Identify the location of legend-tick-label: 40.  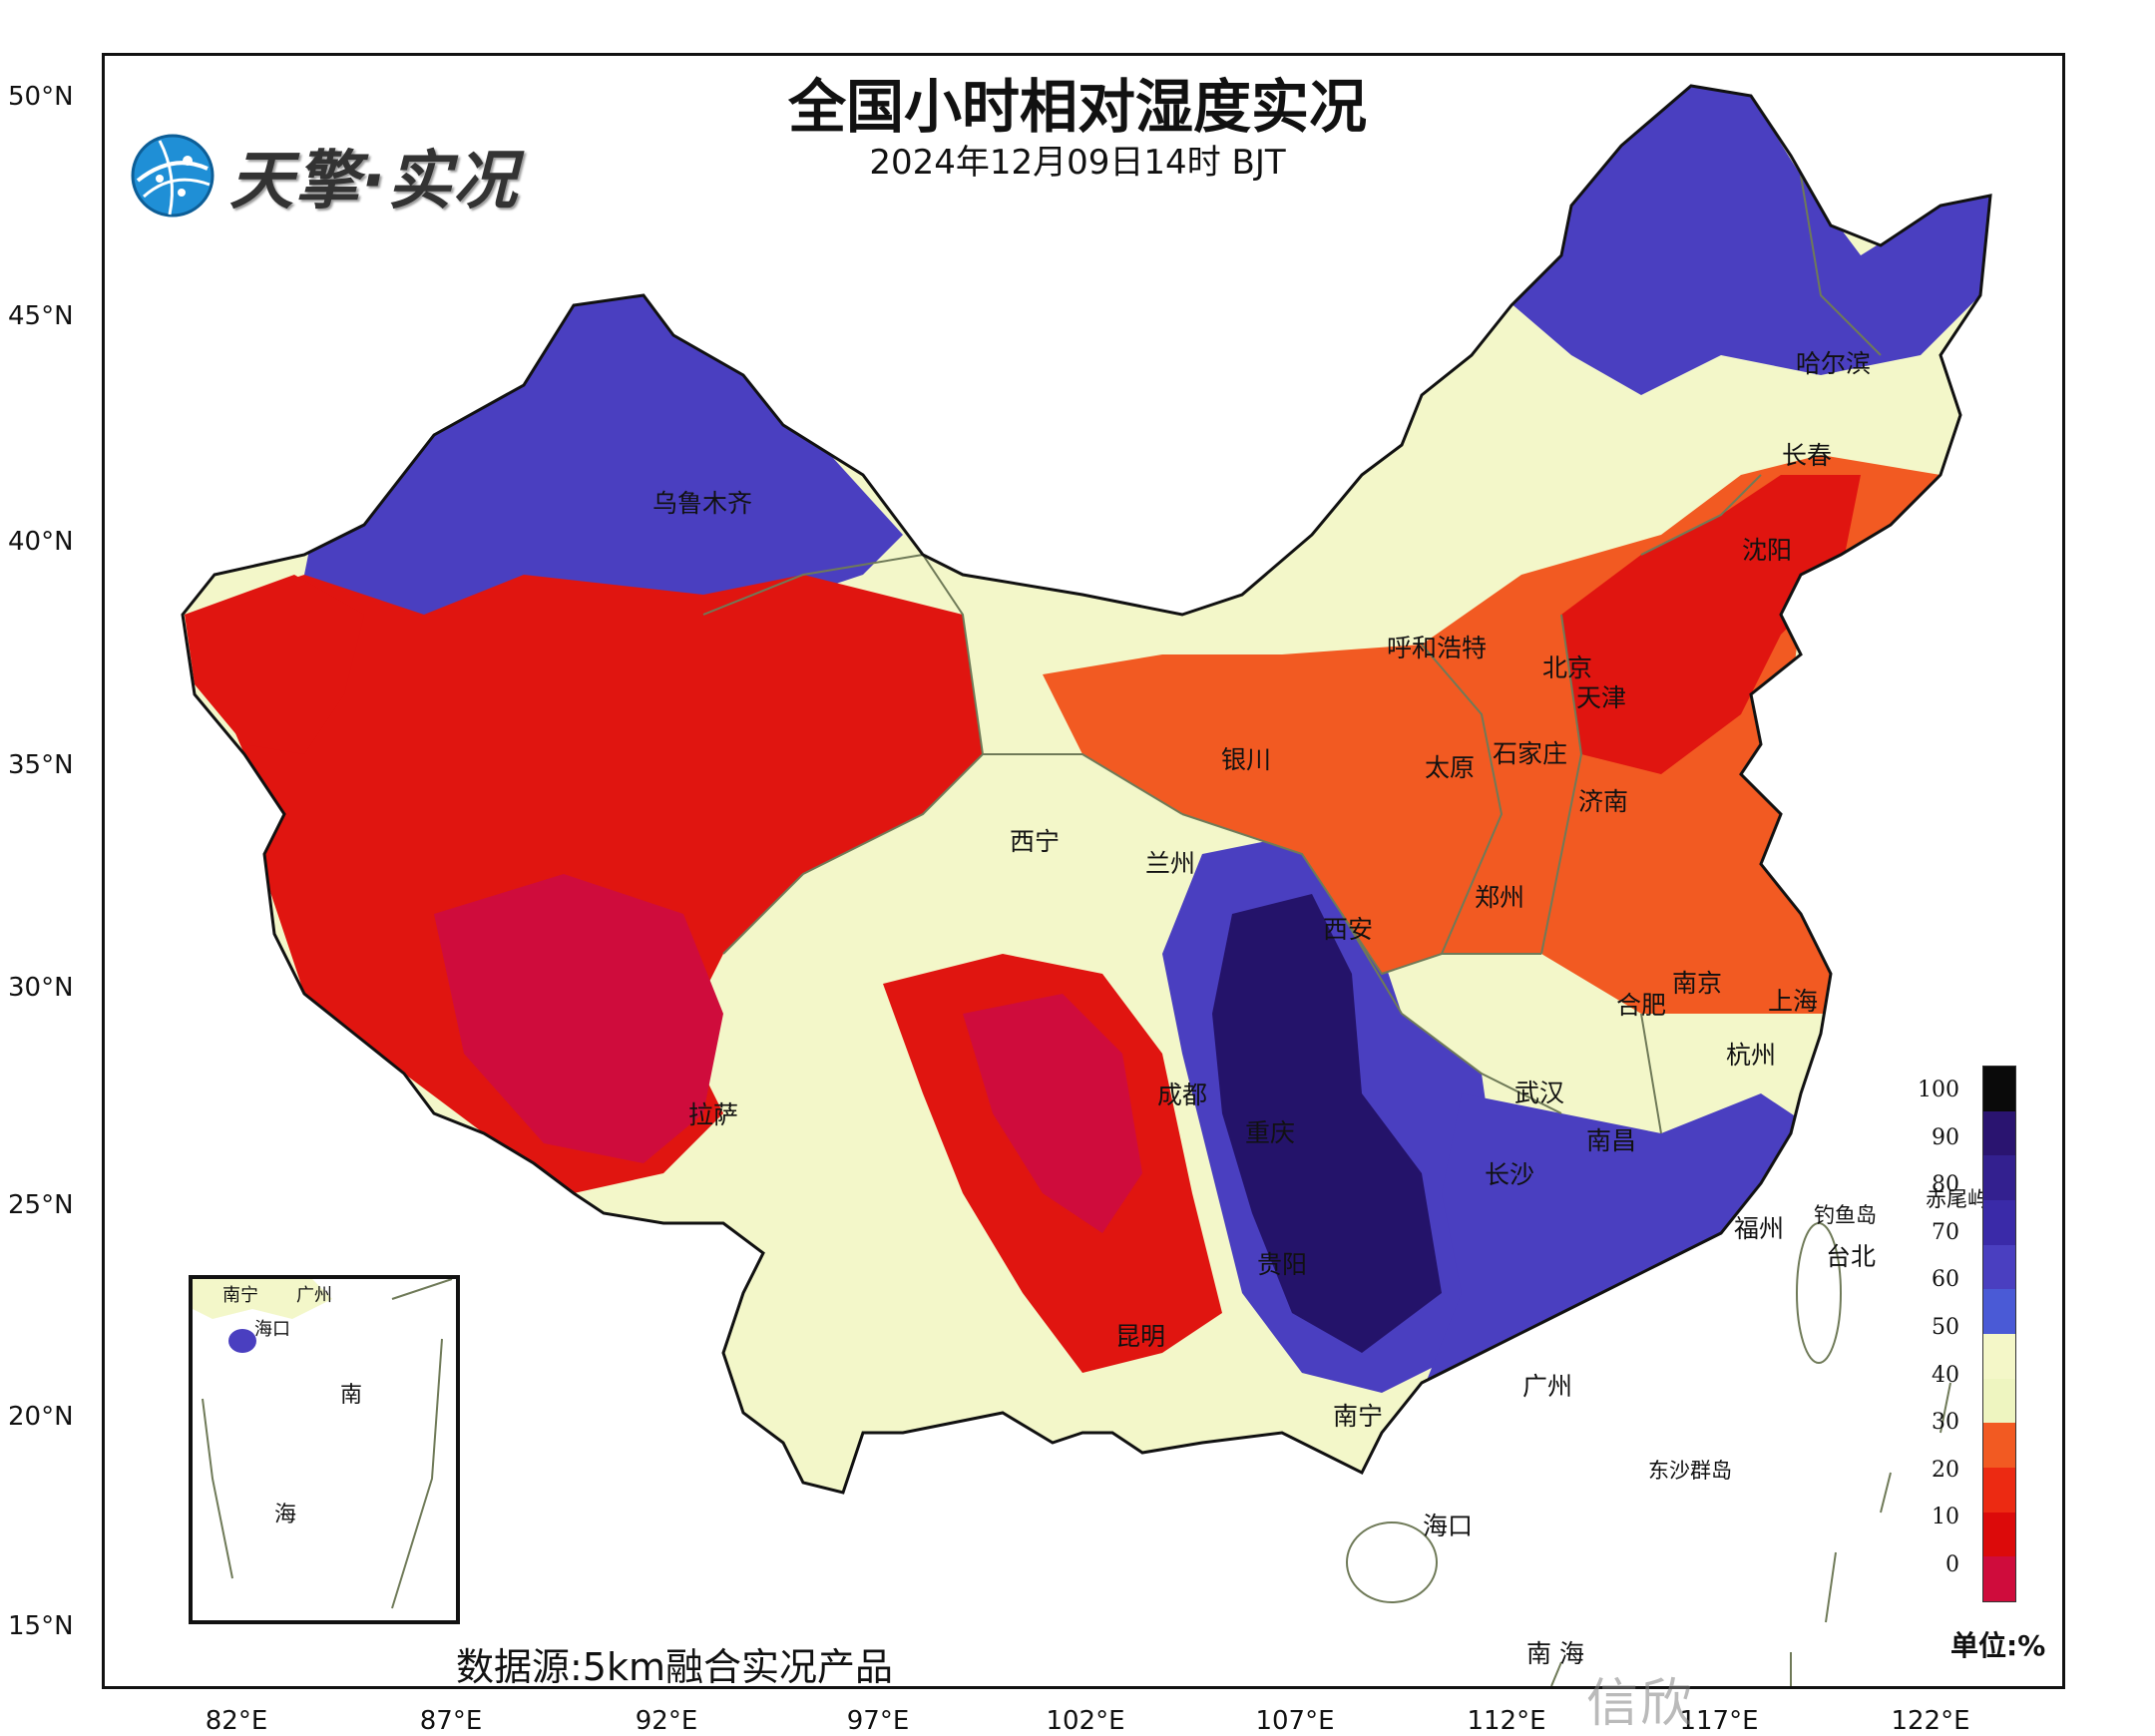
(1945, 1375).